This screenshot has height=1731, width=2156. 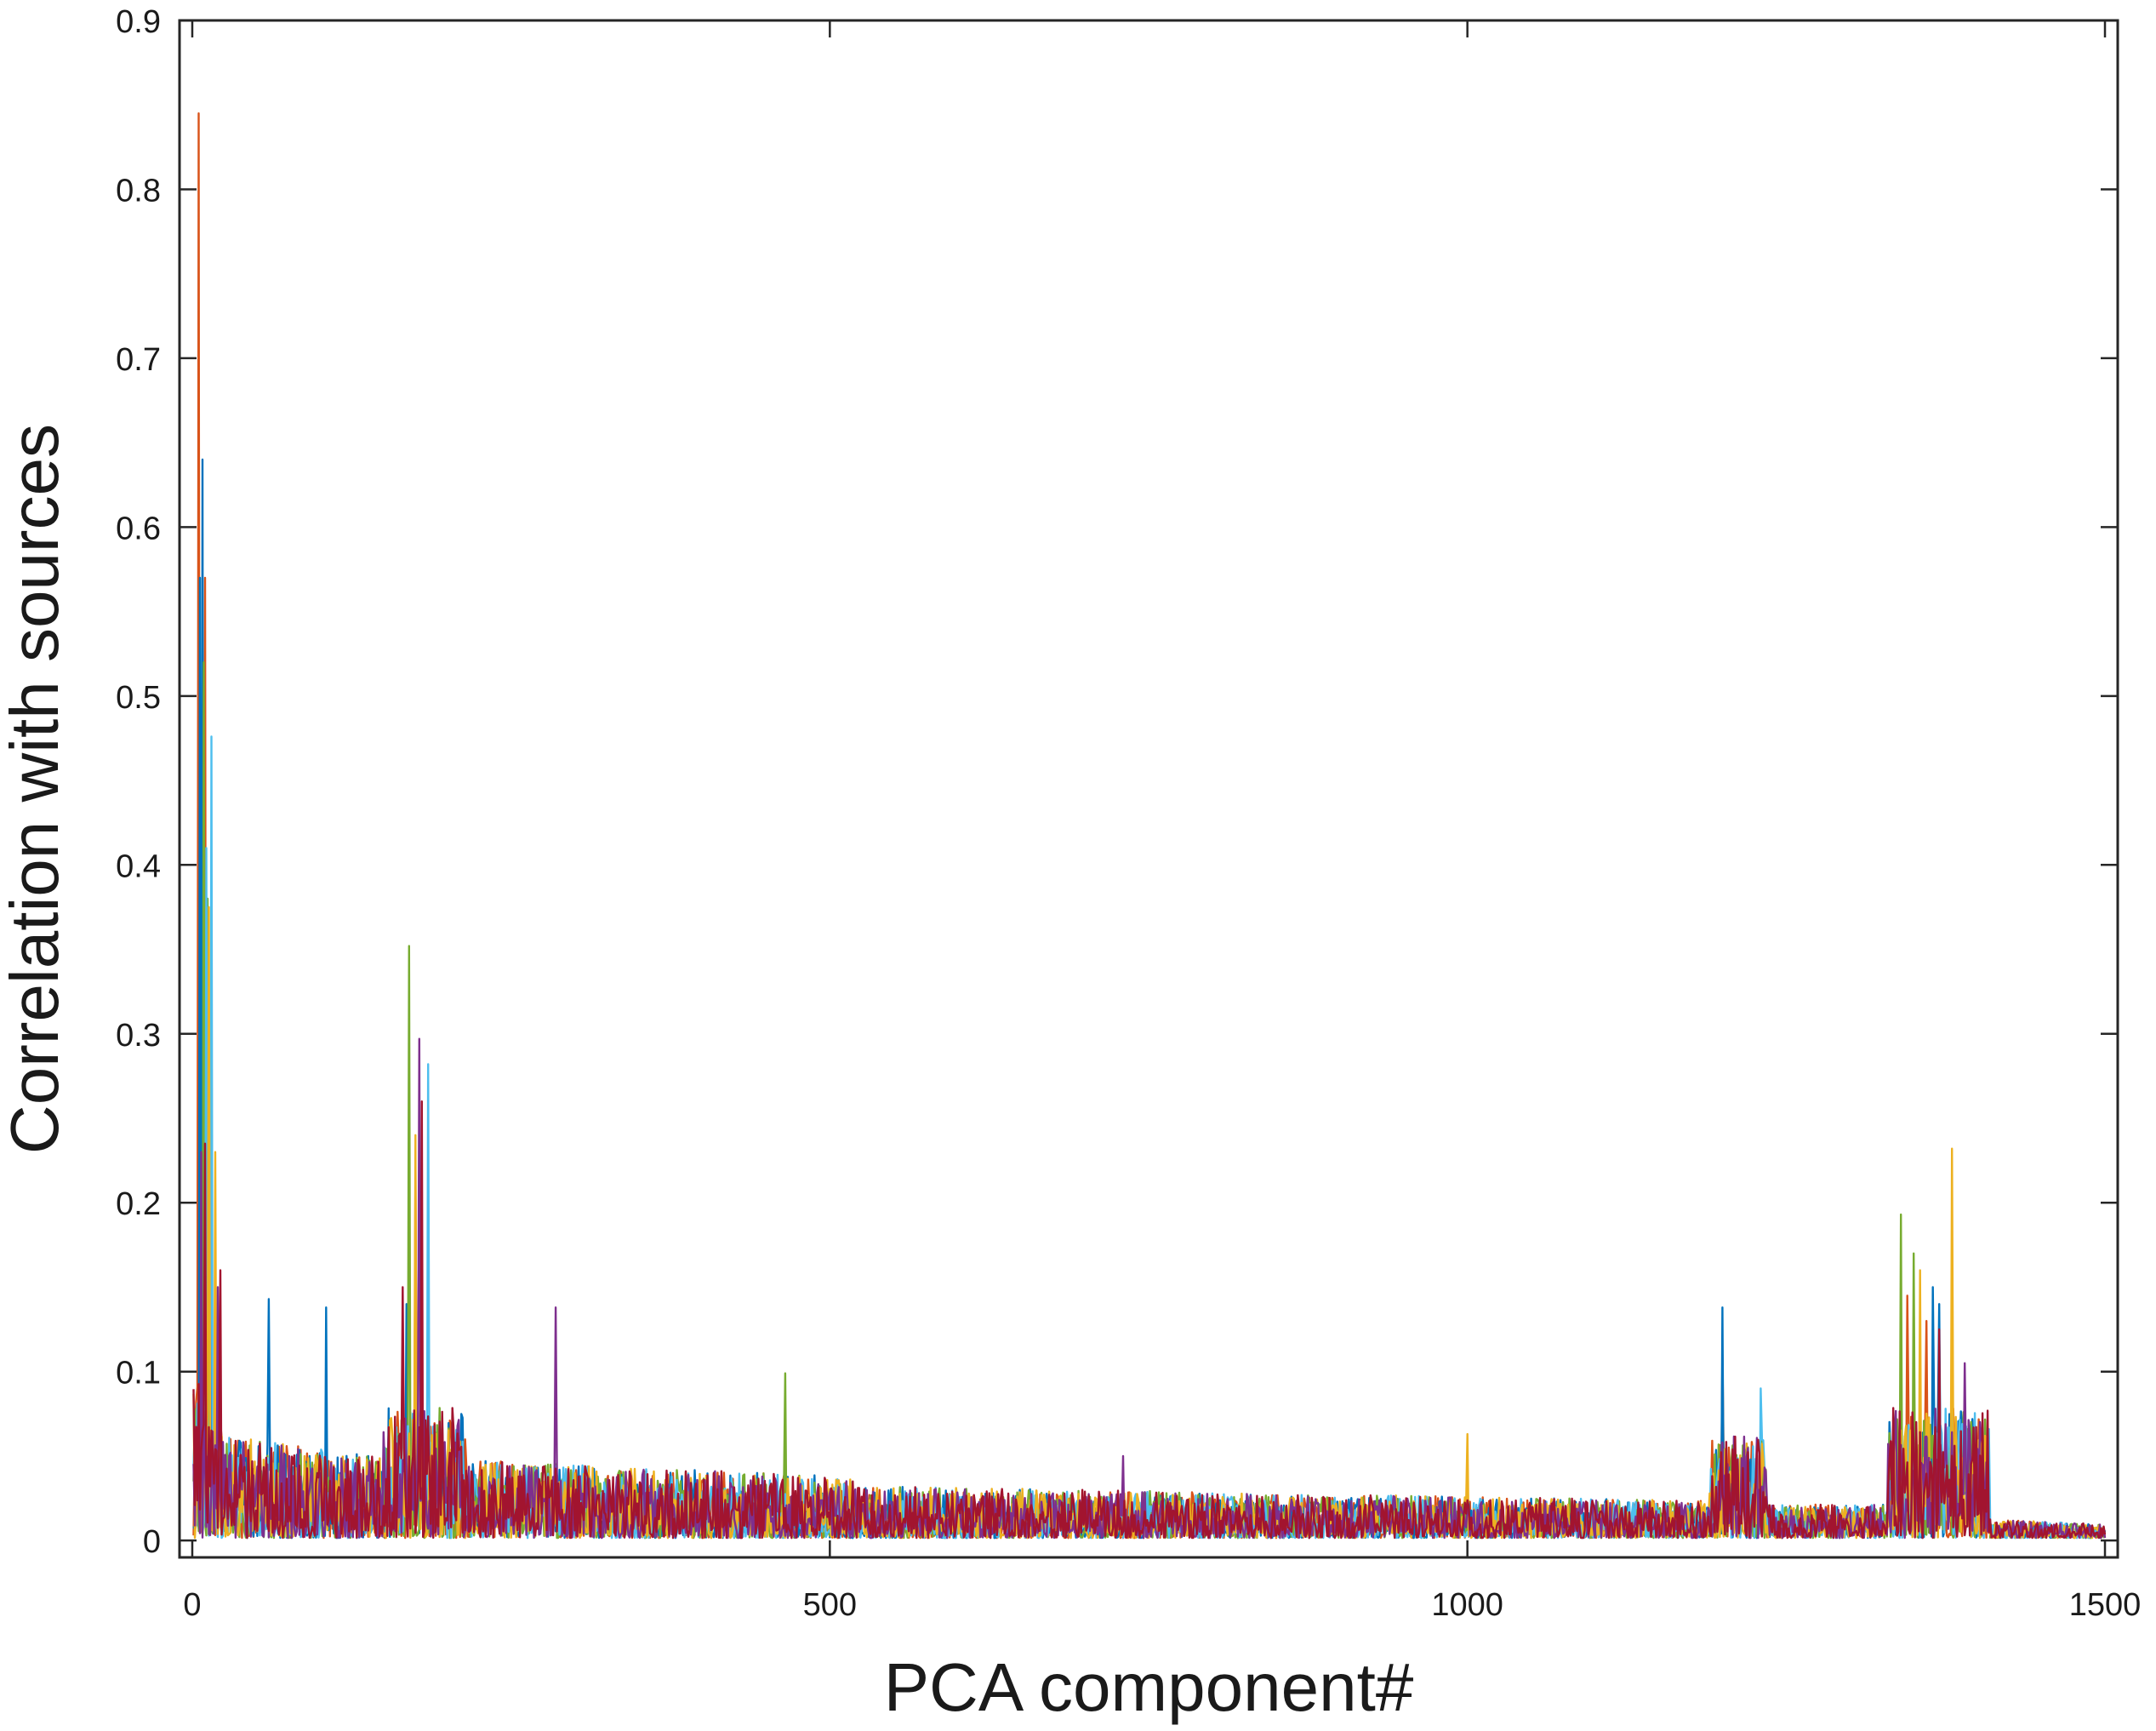 What do you see at coordinates (138, 191) in the screenshot?
I see `y-tick-label: 0.8` at bounding box center [138, 191].